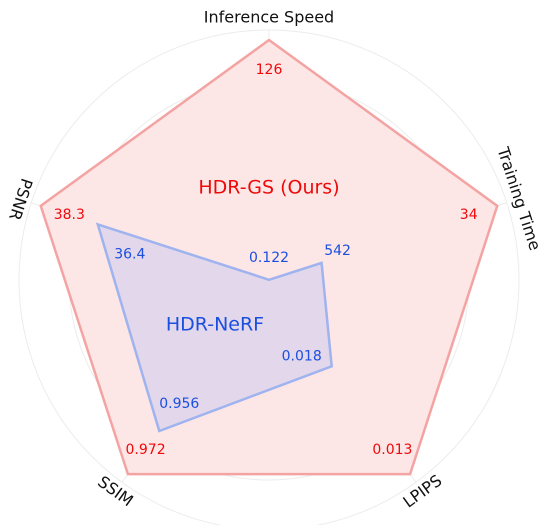 Image resolution: width=548 pixels, height=525 pixels. Describe the element at coordinates (268, 188) in the screenshot. I see `series-name: HDR-GS (Ours)` at that location.